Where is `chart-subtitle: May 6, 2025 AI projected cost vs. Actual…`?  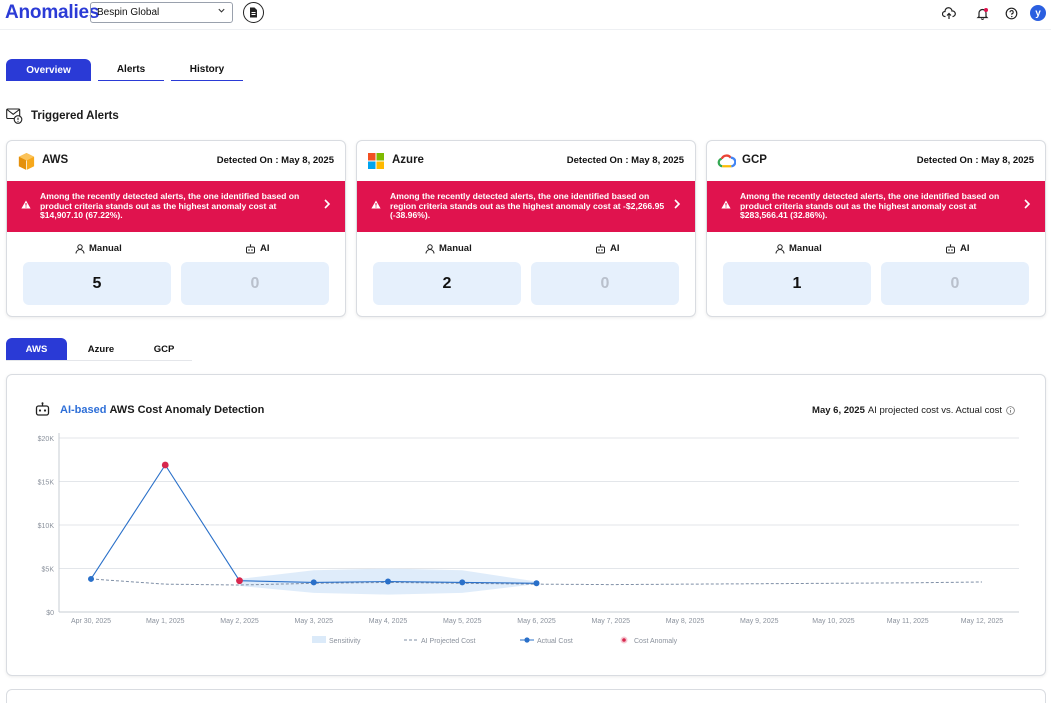
chart-subtitle: May 6, 2025 AI projected cost vs. Actual… is located at coordinates (913, 410).